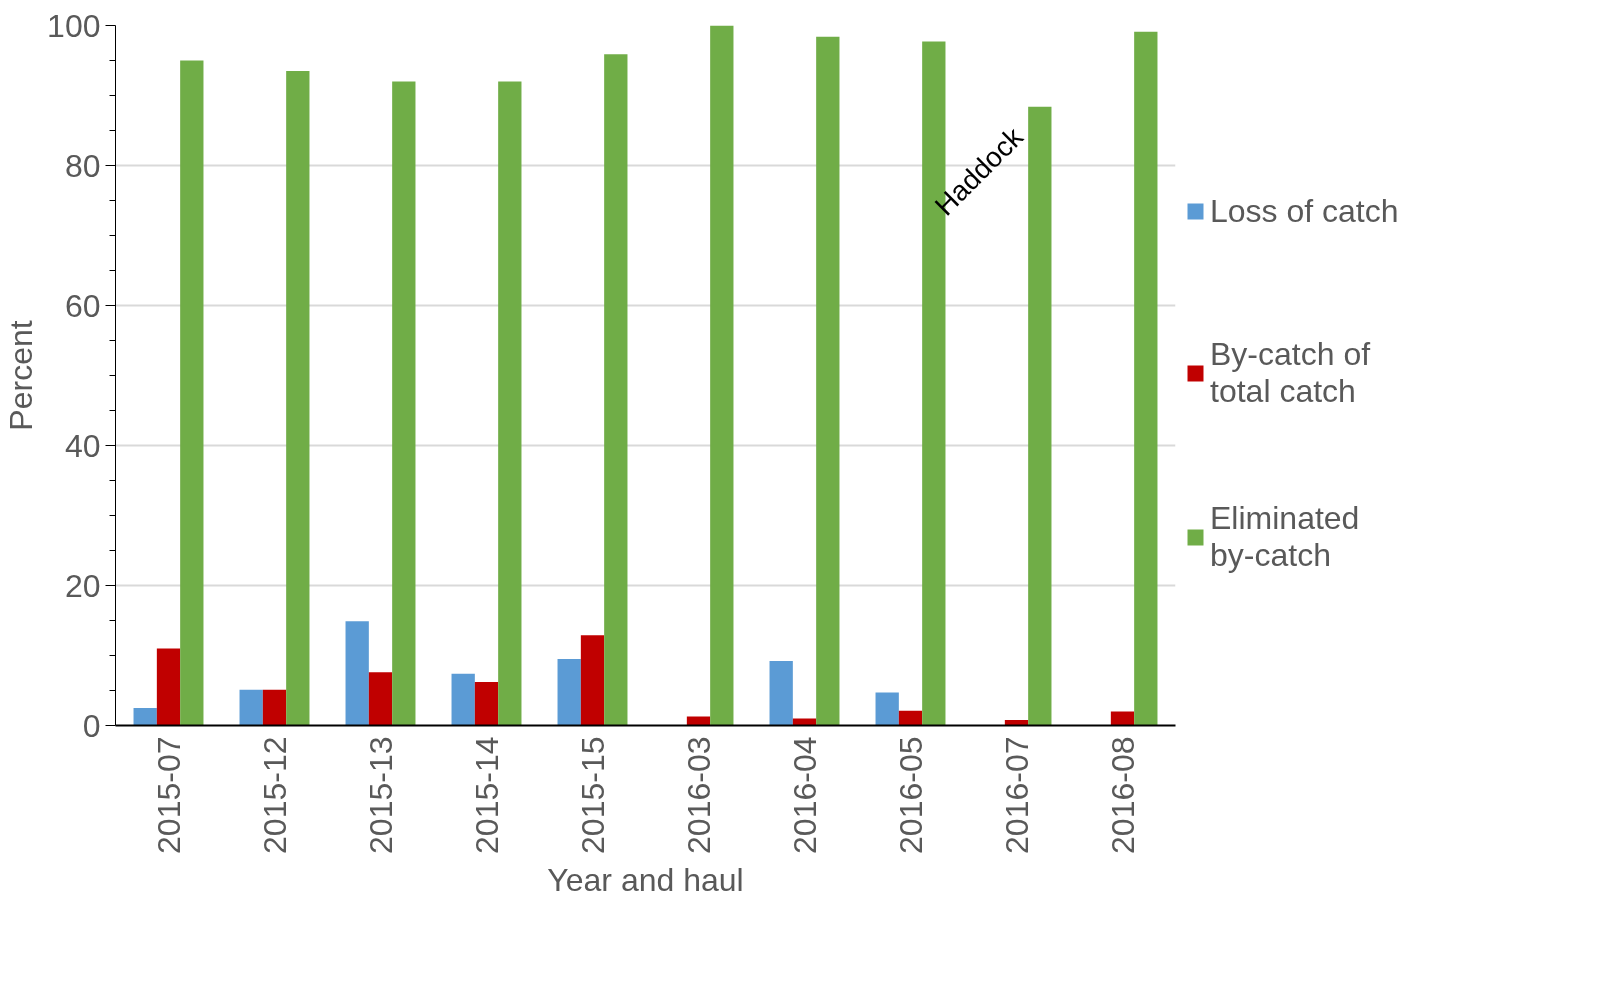 The image size is (1605, 985). What do you see at coordinates (592, 795) in the screenshot?
I see `x-tick-label: 2015-15` at bounding box center [592, 795].